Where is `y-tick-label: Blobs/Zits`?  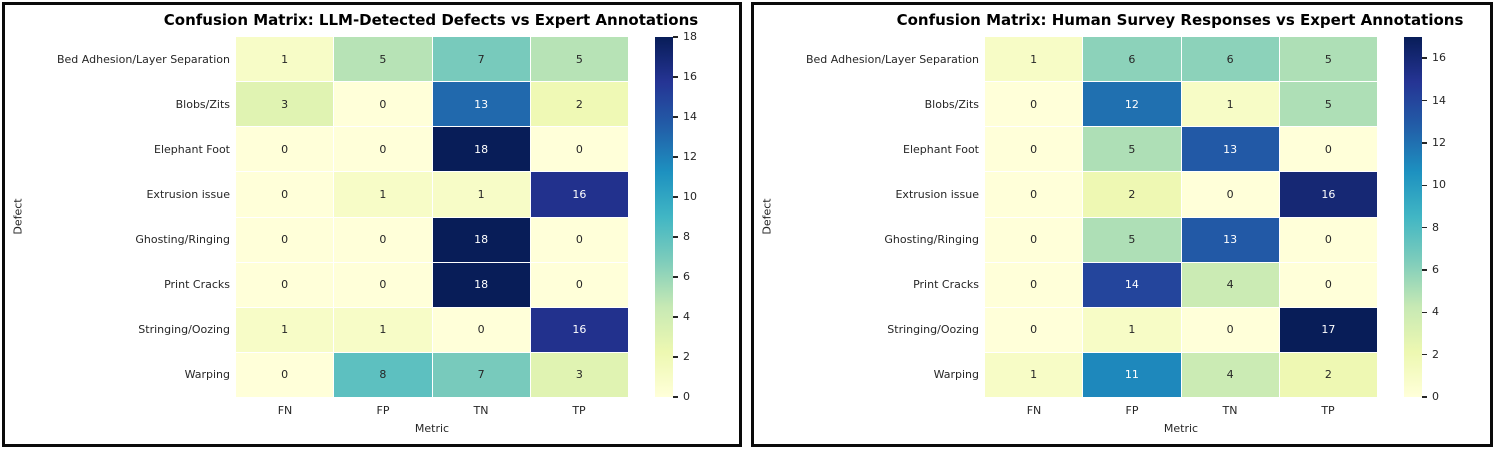 y-tick-label: Blobs/Zits is located at coordinates (202, 104).